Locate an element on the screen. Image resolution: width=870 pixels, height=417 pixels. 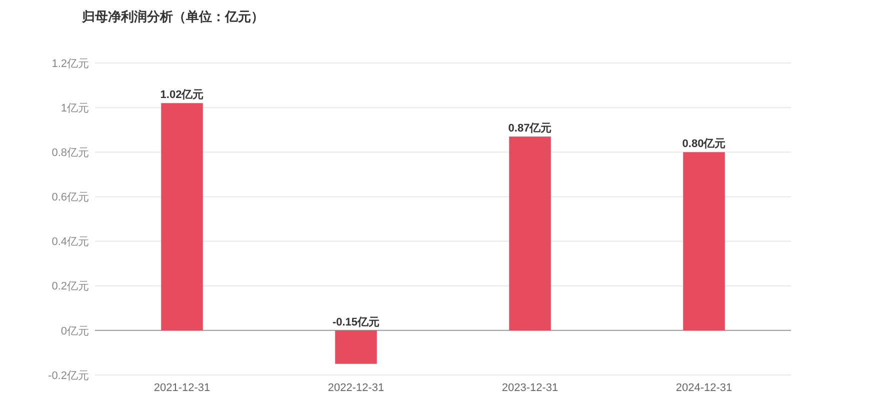
data-label: 0.80亿元 is located at coordinates (704, 144).